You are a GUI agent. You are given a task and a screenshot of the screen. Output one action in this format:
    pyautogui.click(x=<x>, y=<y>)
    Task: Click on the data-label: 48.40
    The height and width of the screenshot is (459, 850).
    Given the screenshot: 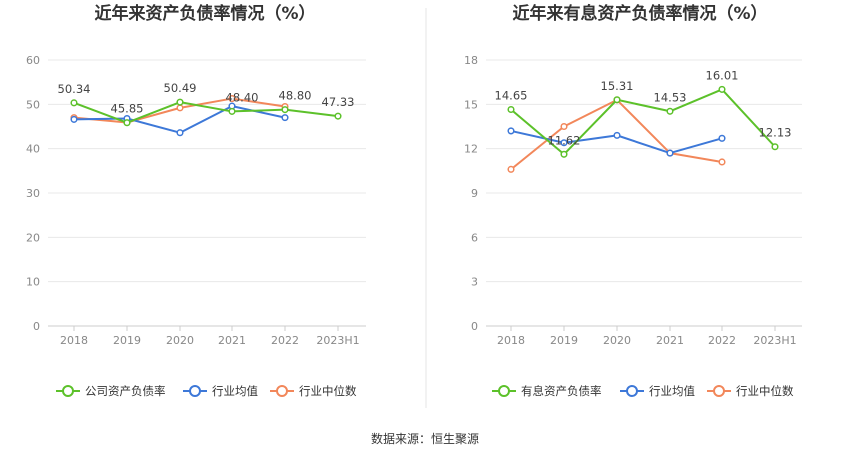 What is the action you would take?
    pyautogui.click(x=242, y=97)
    